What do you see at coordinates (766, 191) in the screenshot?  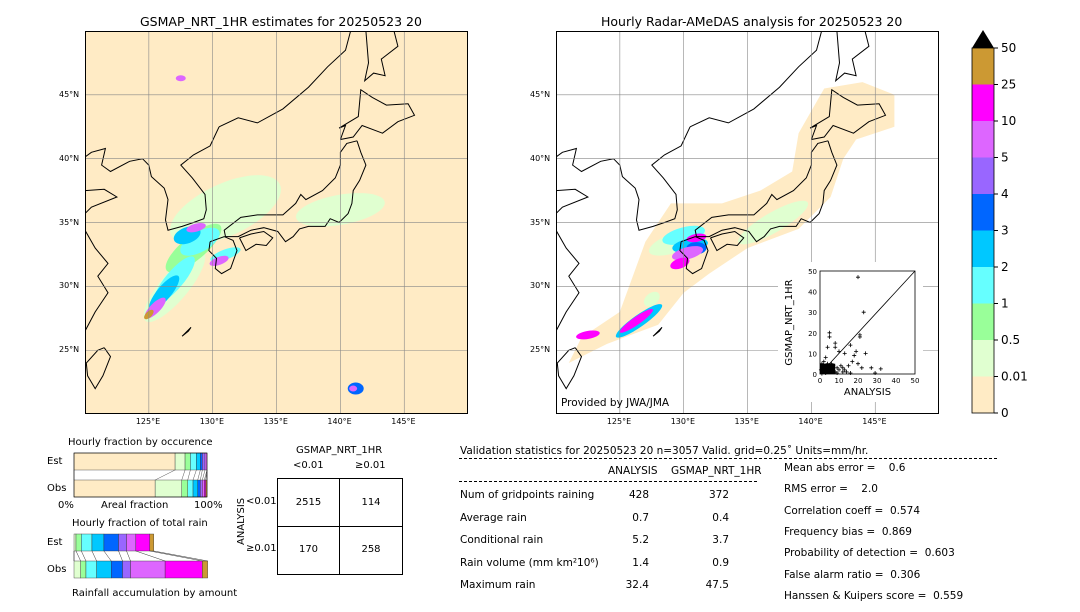 I see `coastline-honshu` at bounding box center [766, 191].